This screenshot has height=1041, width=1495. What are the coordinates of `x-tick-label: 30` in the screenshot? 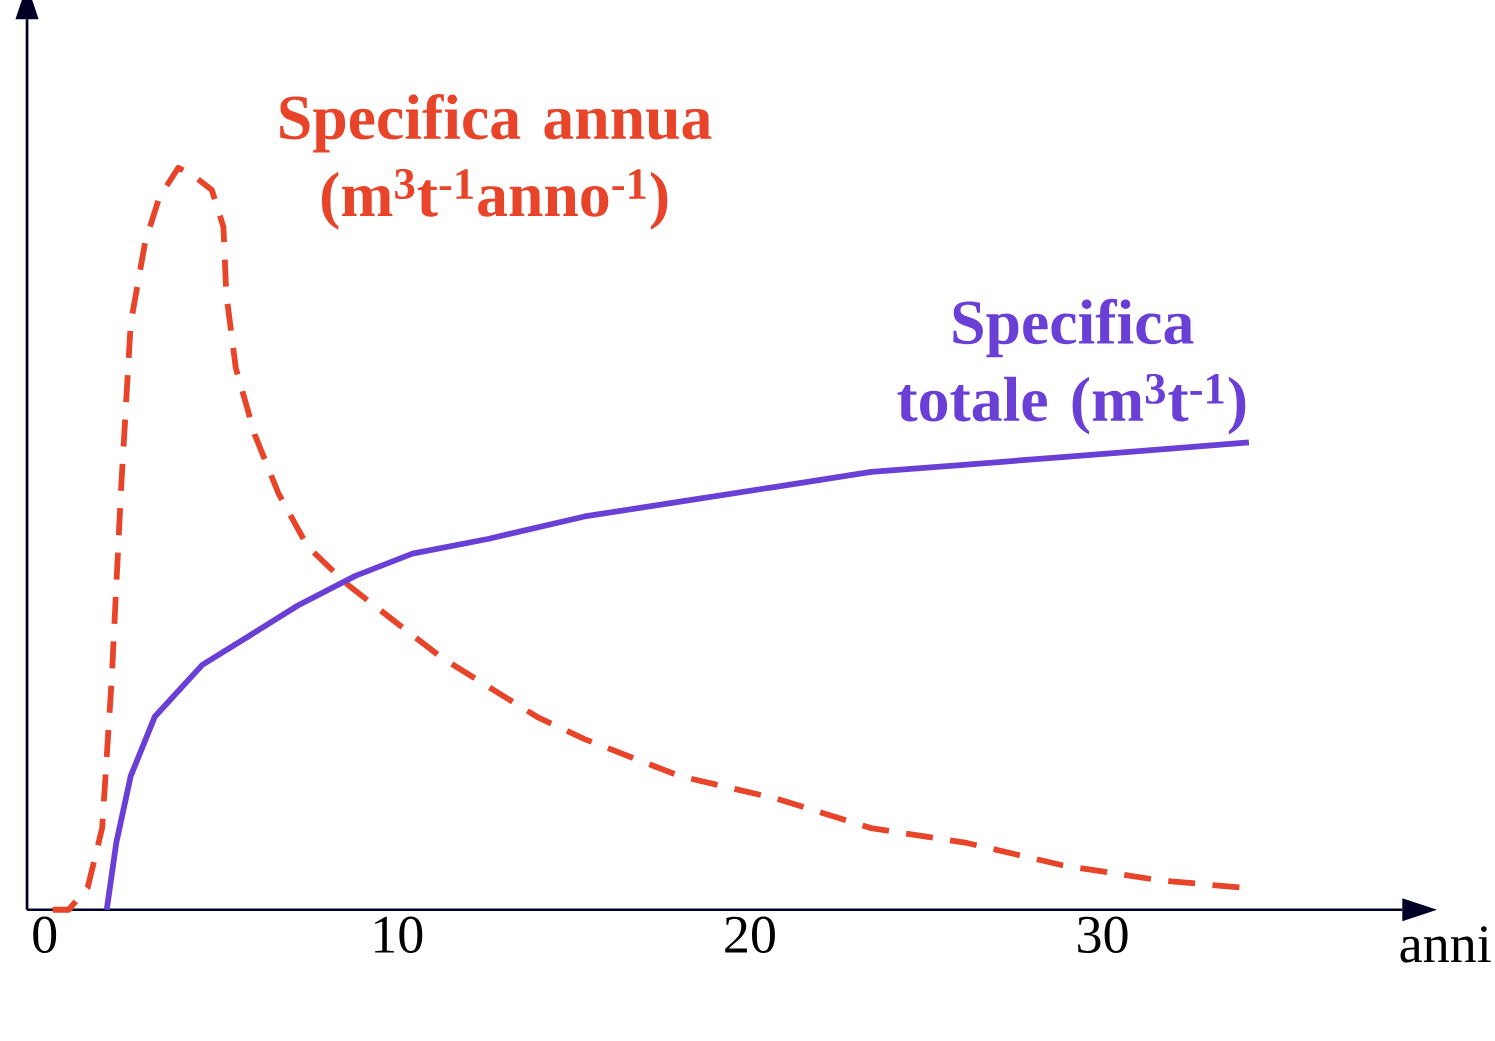 It's located at (1103, 935).